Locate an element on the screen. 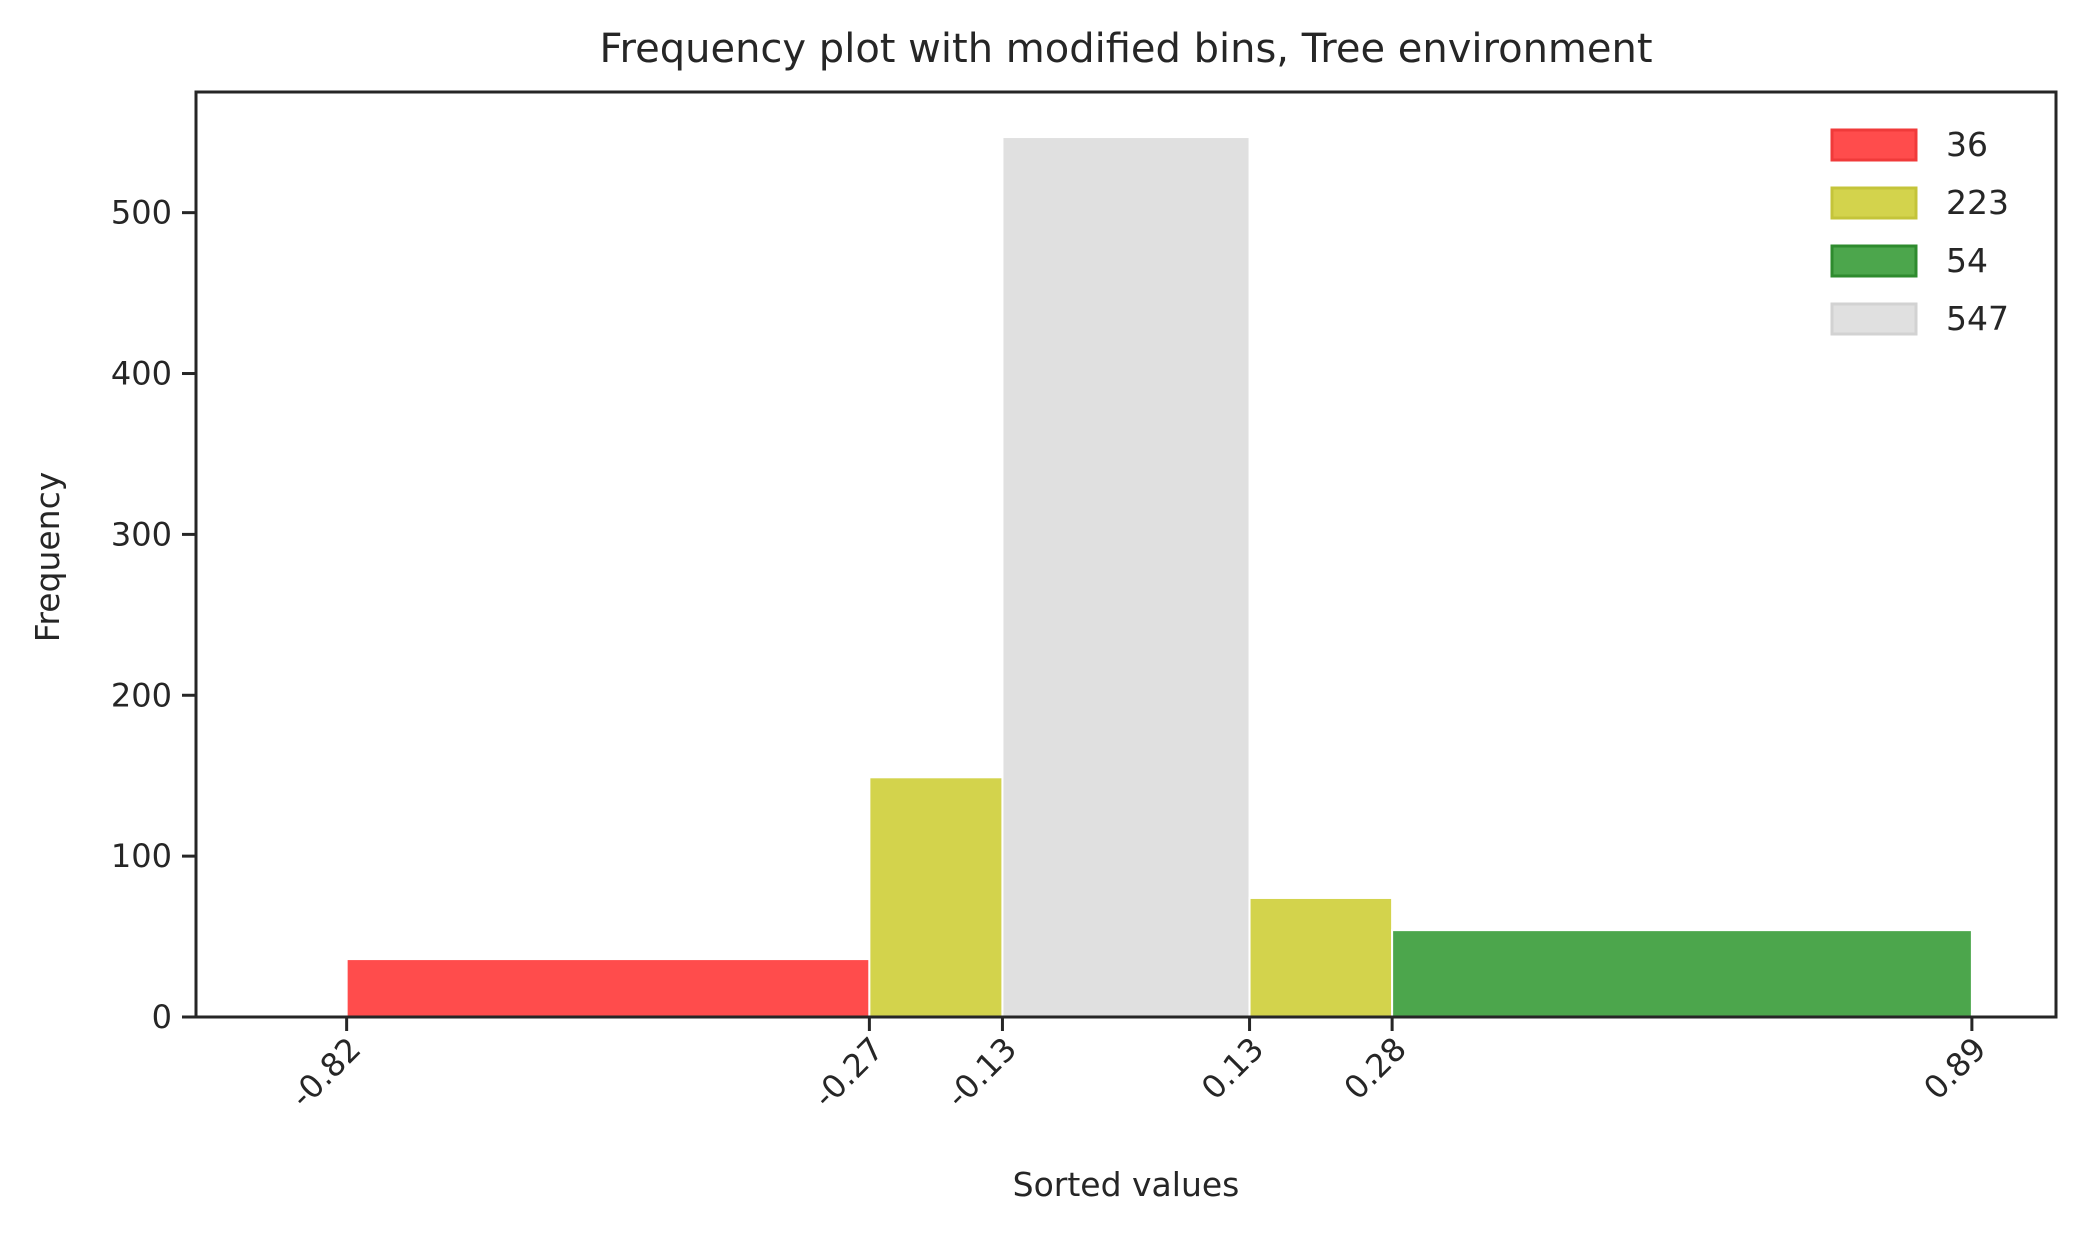 This screenshot has height=1237, width=2084. y-tick-label: 300 is located at coordinates (141, 534).